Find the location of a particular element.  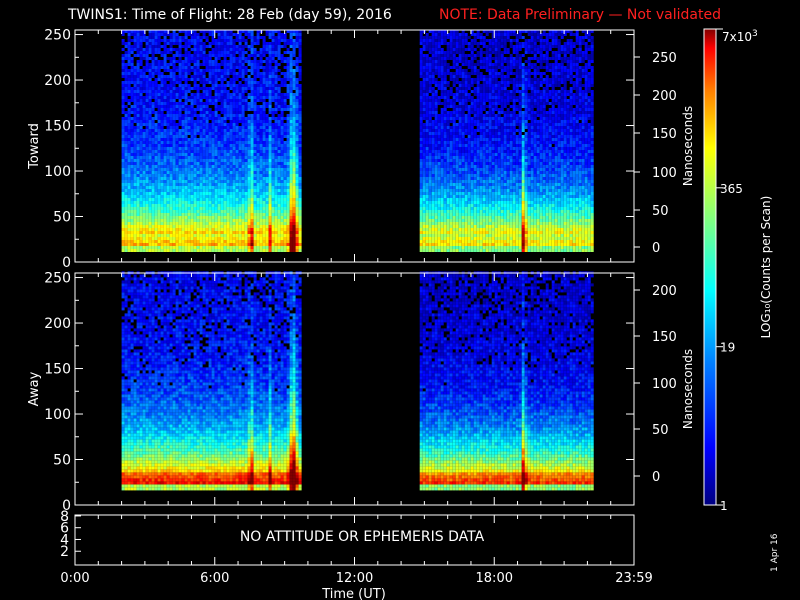

colorbar-ticks: 1 19 365 7x10³ is located at coordinates (737, 270).